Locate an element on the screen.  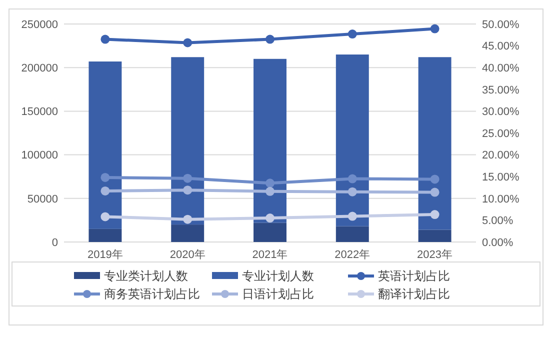
legend-label: 翻译计划占比 is located at coordinates (414, 294).